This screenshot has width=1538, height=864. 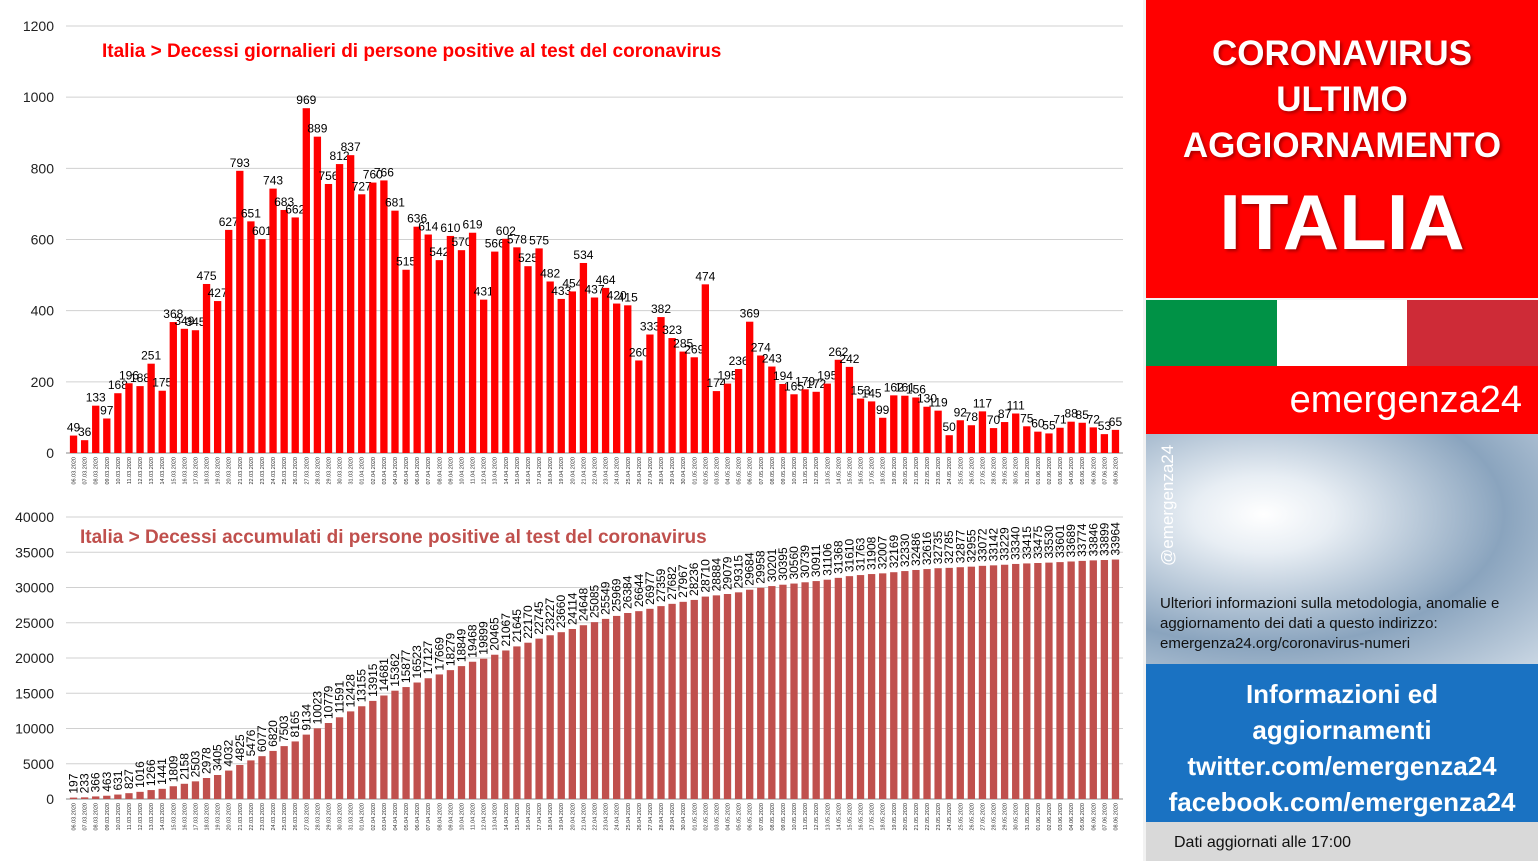 What do you see at coordinates (1342, 333) in the screenshot?
I see `italian-flag-icon` at bounding box center [1342, 333].